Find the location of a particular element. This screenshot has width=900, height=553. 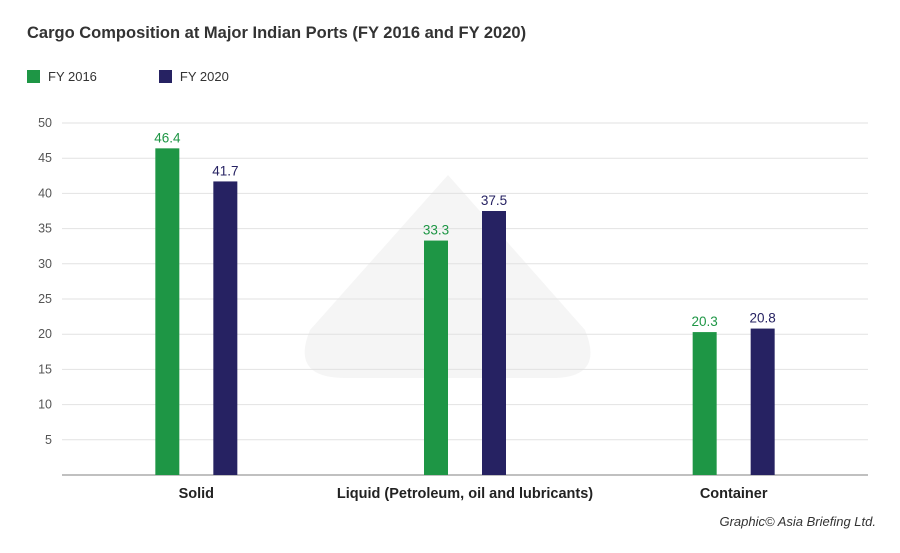

legend-swatch-fy2016 is located at coordinates (33, 76).